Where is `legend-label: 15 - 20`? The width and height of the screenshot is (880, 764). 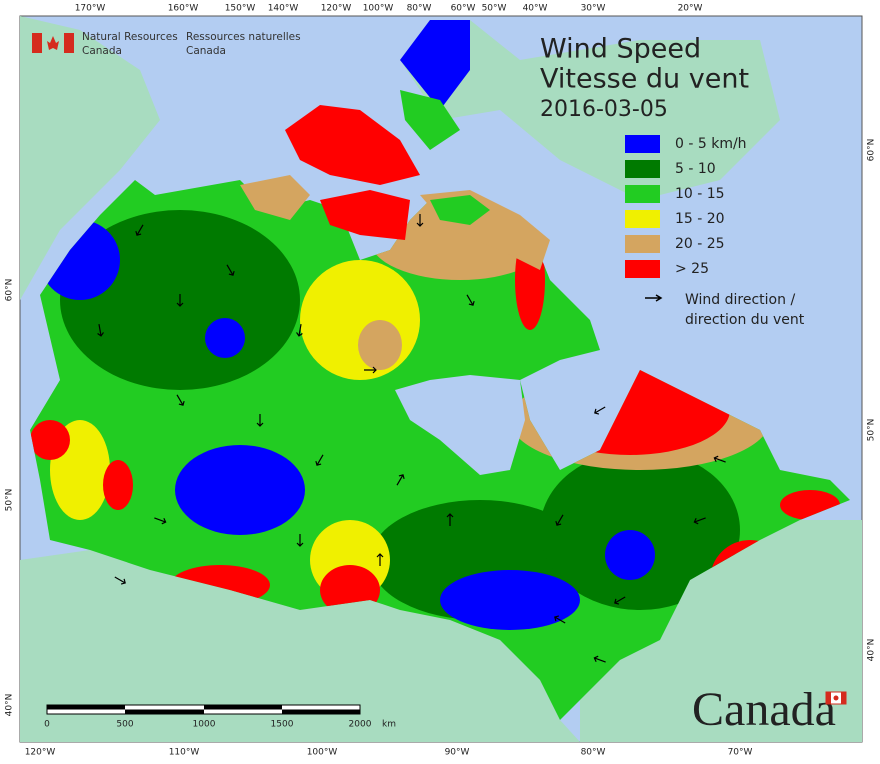
legend-label: 15 - 20 is located at coordinates (700, 219).